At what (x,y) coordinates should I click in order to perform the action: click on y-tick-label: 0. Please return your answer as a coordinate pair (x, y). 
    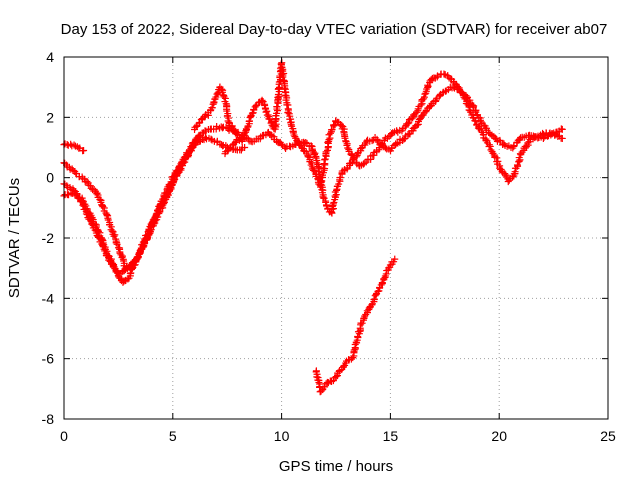
    Looking at the image, I should click on (50, 178).